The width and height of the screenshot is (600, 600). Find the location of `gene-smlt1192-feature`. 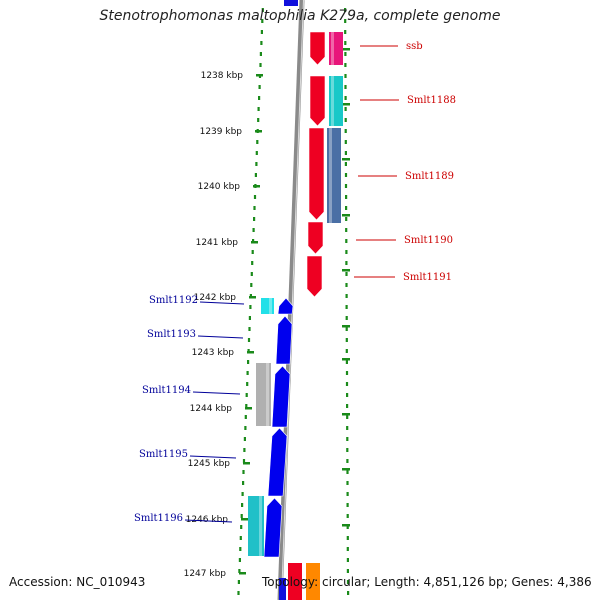

gene-smlt1192-feature is located at coordinates (267, 306).